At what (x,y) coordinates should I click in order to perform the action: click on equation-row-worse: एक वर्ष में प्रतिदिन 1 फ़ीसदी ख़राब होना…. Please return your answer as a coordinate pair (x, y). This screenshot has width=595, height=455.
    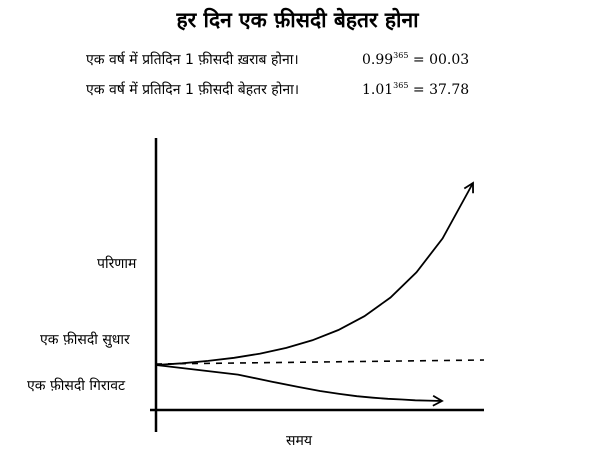
    Looking at the image, I should click on (277, 59).